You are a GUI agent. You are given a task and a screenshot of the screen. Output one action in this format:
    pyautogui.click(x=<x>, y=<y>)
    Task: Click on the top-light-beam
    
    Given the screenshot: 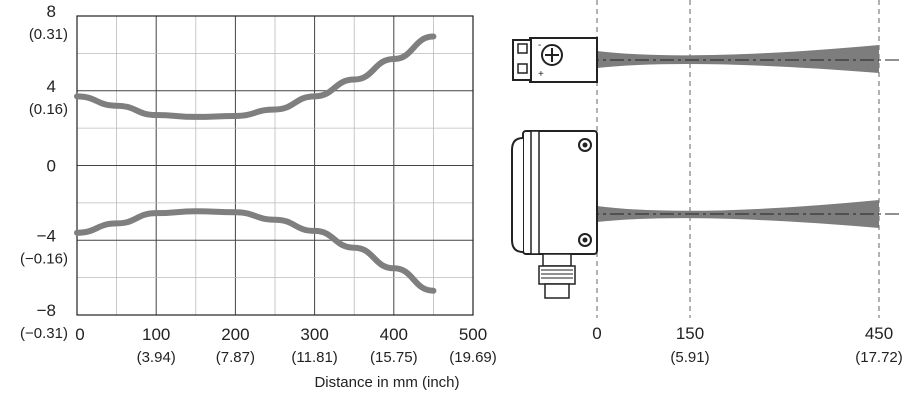 What is the action you would take?
    pyautogui.click(x=738, y=59)
    